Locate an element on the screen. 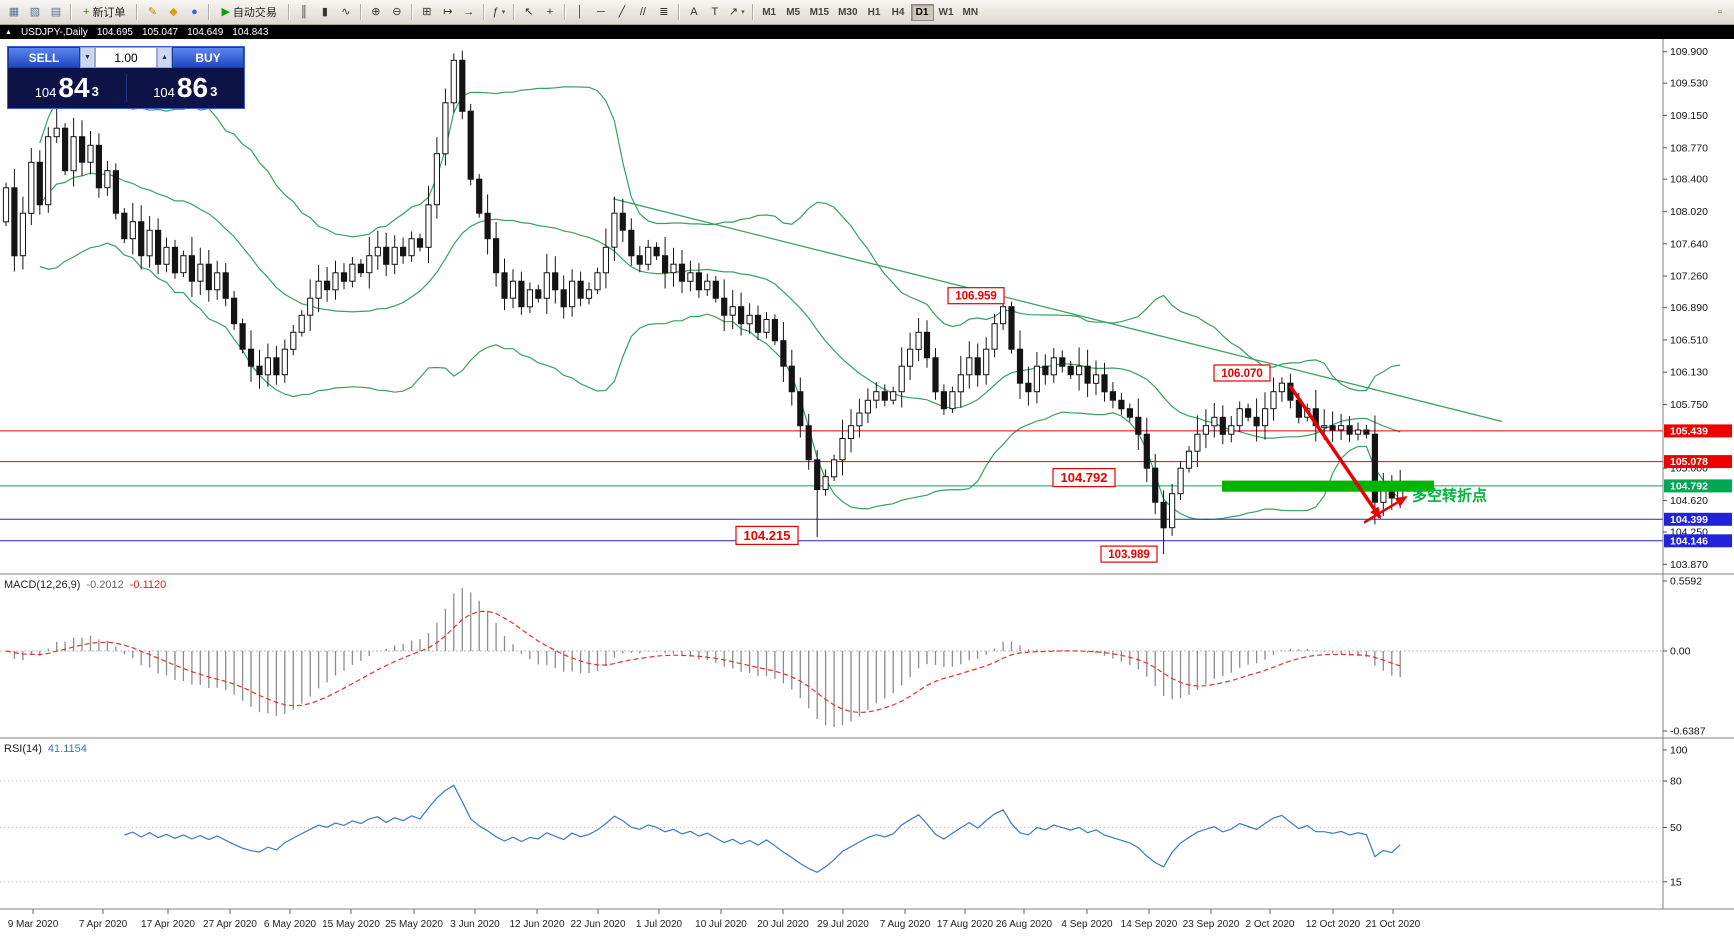 Image resolution: width=1734 pixels, height=945 pixels. rsi-axis-label: 80 is located at coordinates (1676, 782).